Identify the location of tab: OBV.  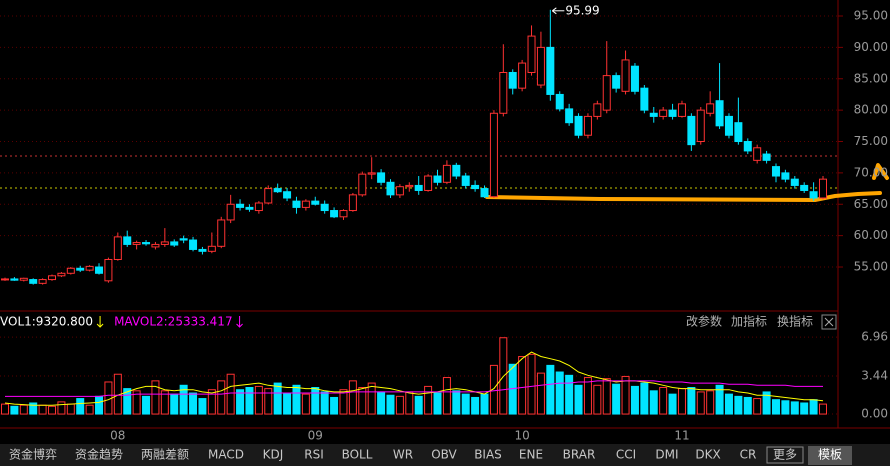
(444, 455).